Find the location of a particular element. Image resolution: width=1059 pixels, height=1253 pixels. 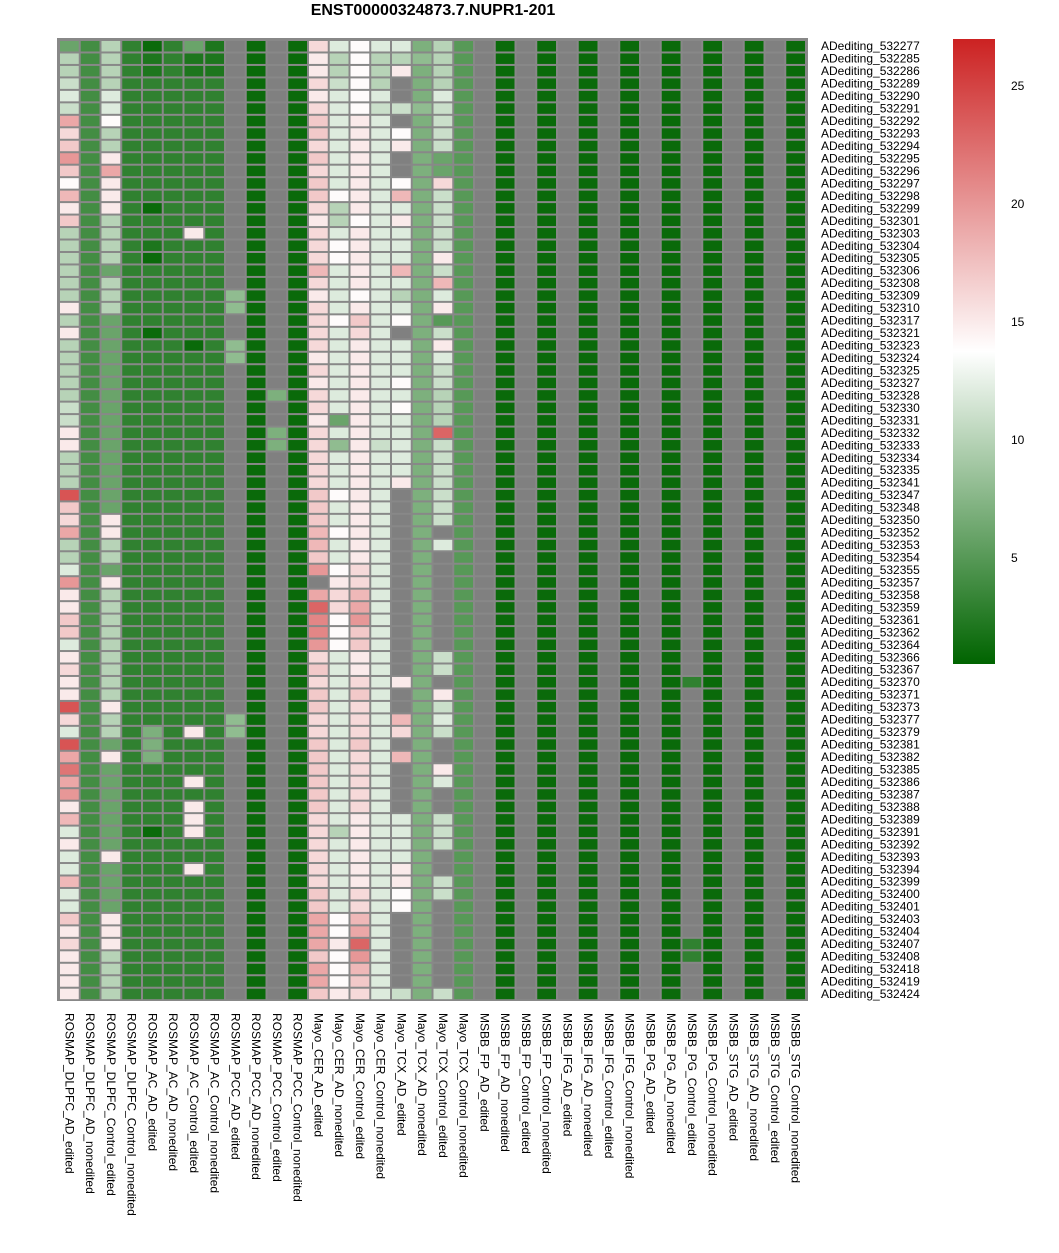

row-label: ADediting_532391 is located at coordinates (870, 832).